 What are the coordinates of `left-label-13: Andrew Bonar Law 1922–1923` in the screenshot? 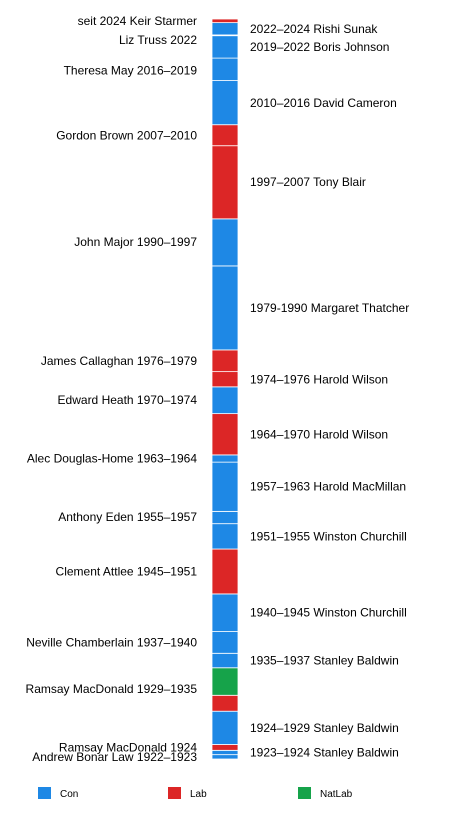 It's located at (114, 757).